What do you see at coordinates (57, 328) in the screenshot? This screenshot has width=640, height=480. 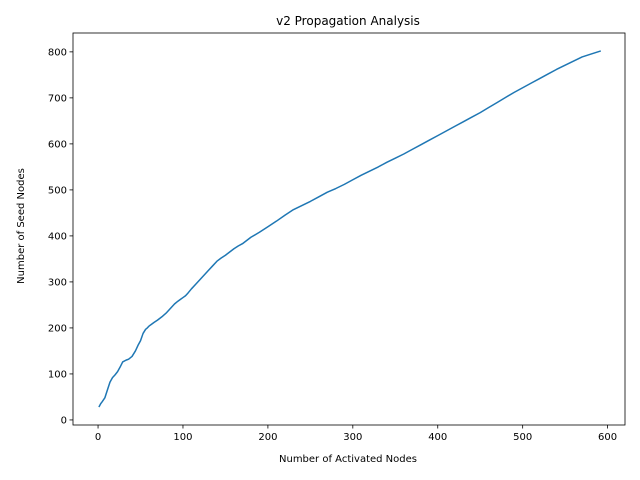 I see `y-tick-label: 200` at bounding box center [57, 328].